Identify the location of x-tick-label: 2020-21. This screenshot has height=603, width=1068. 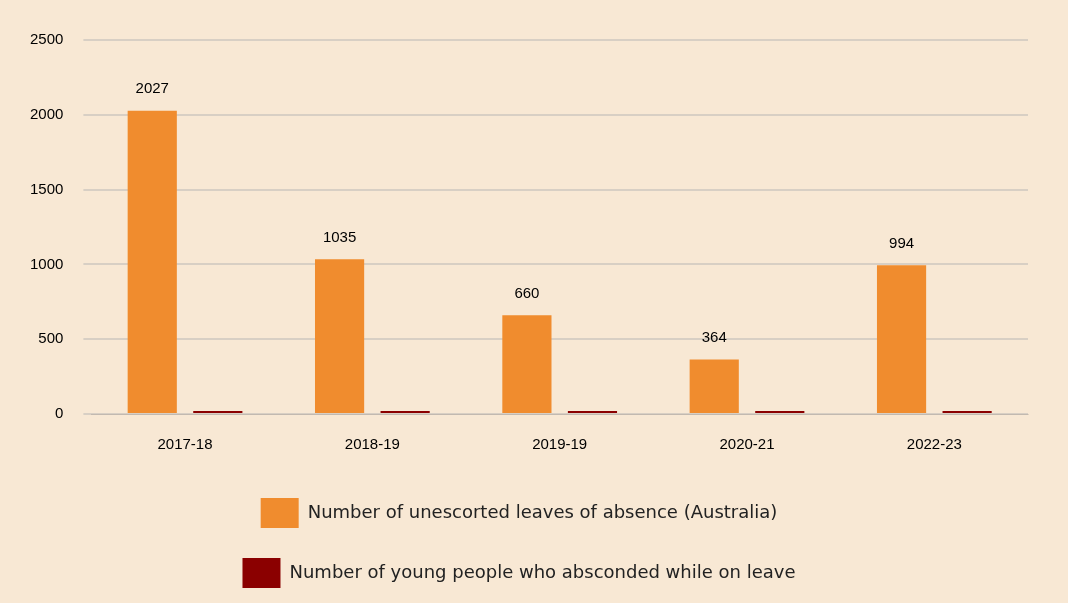
(747, 444).